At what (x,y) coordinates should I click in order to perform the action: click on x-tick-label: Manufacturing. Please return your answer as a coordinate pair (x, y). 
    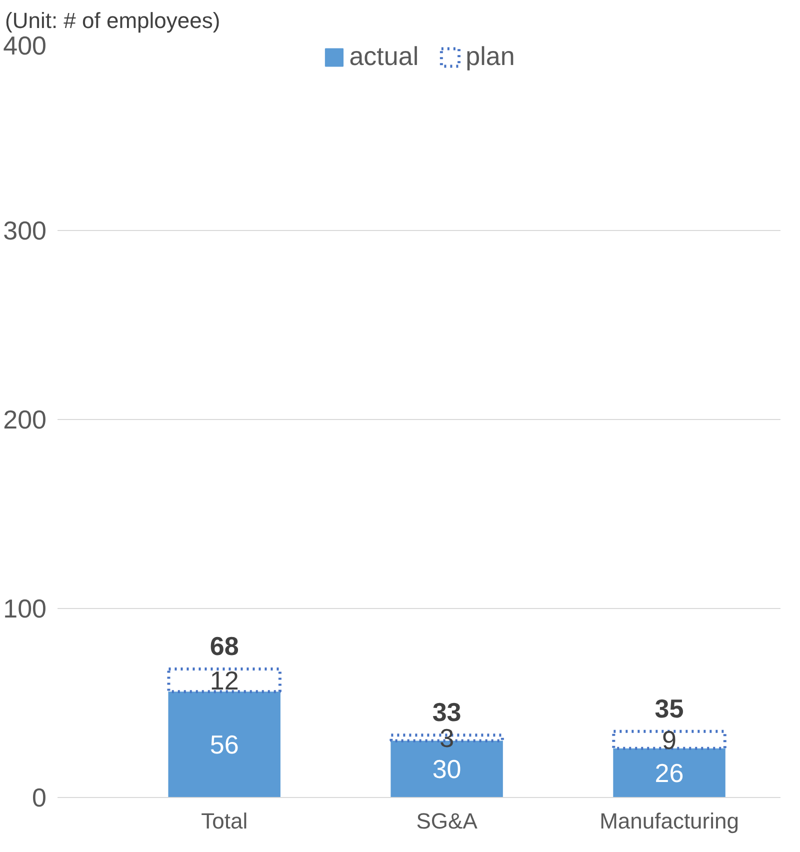
    Looking at the image, I should click on (669, 821).